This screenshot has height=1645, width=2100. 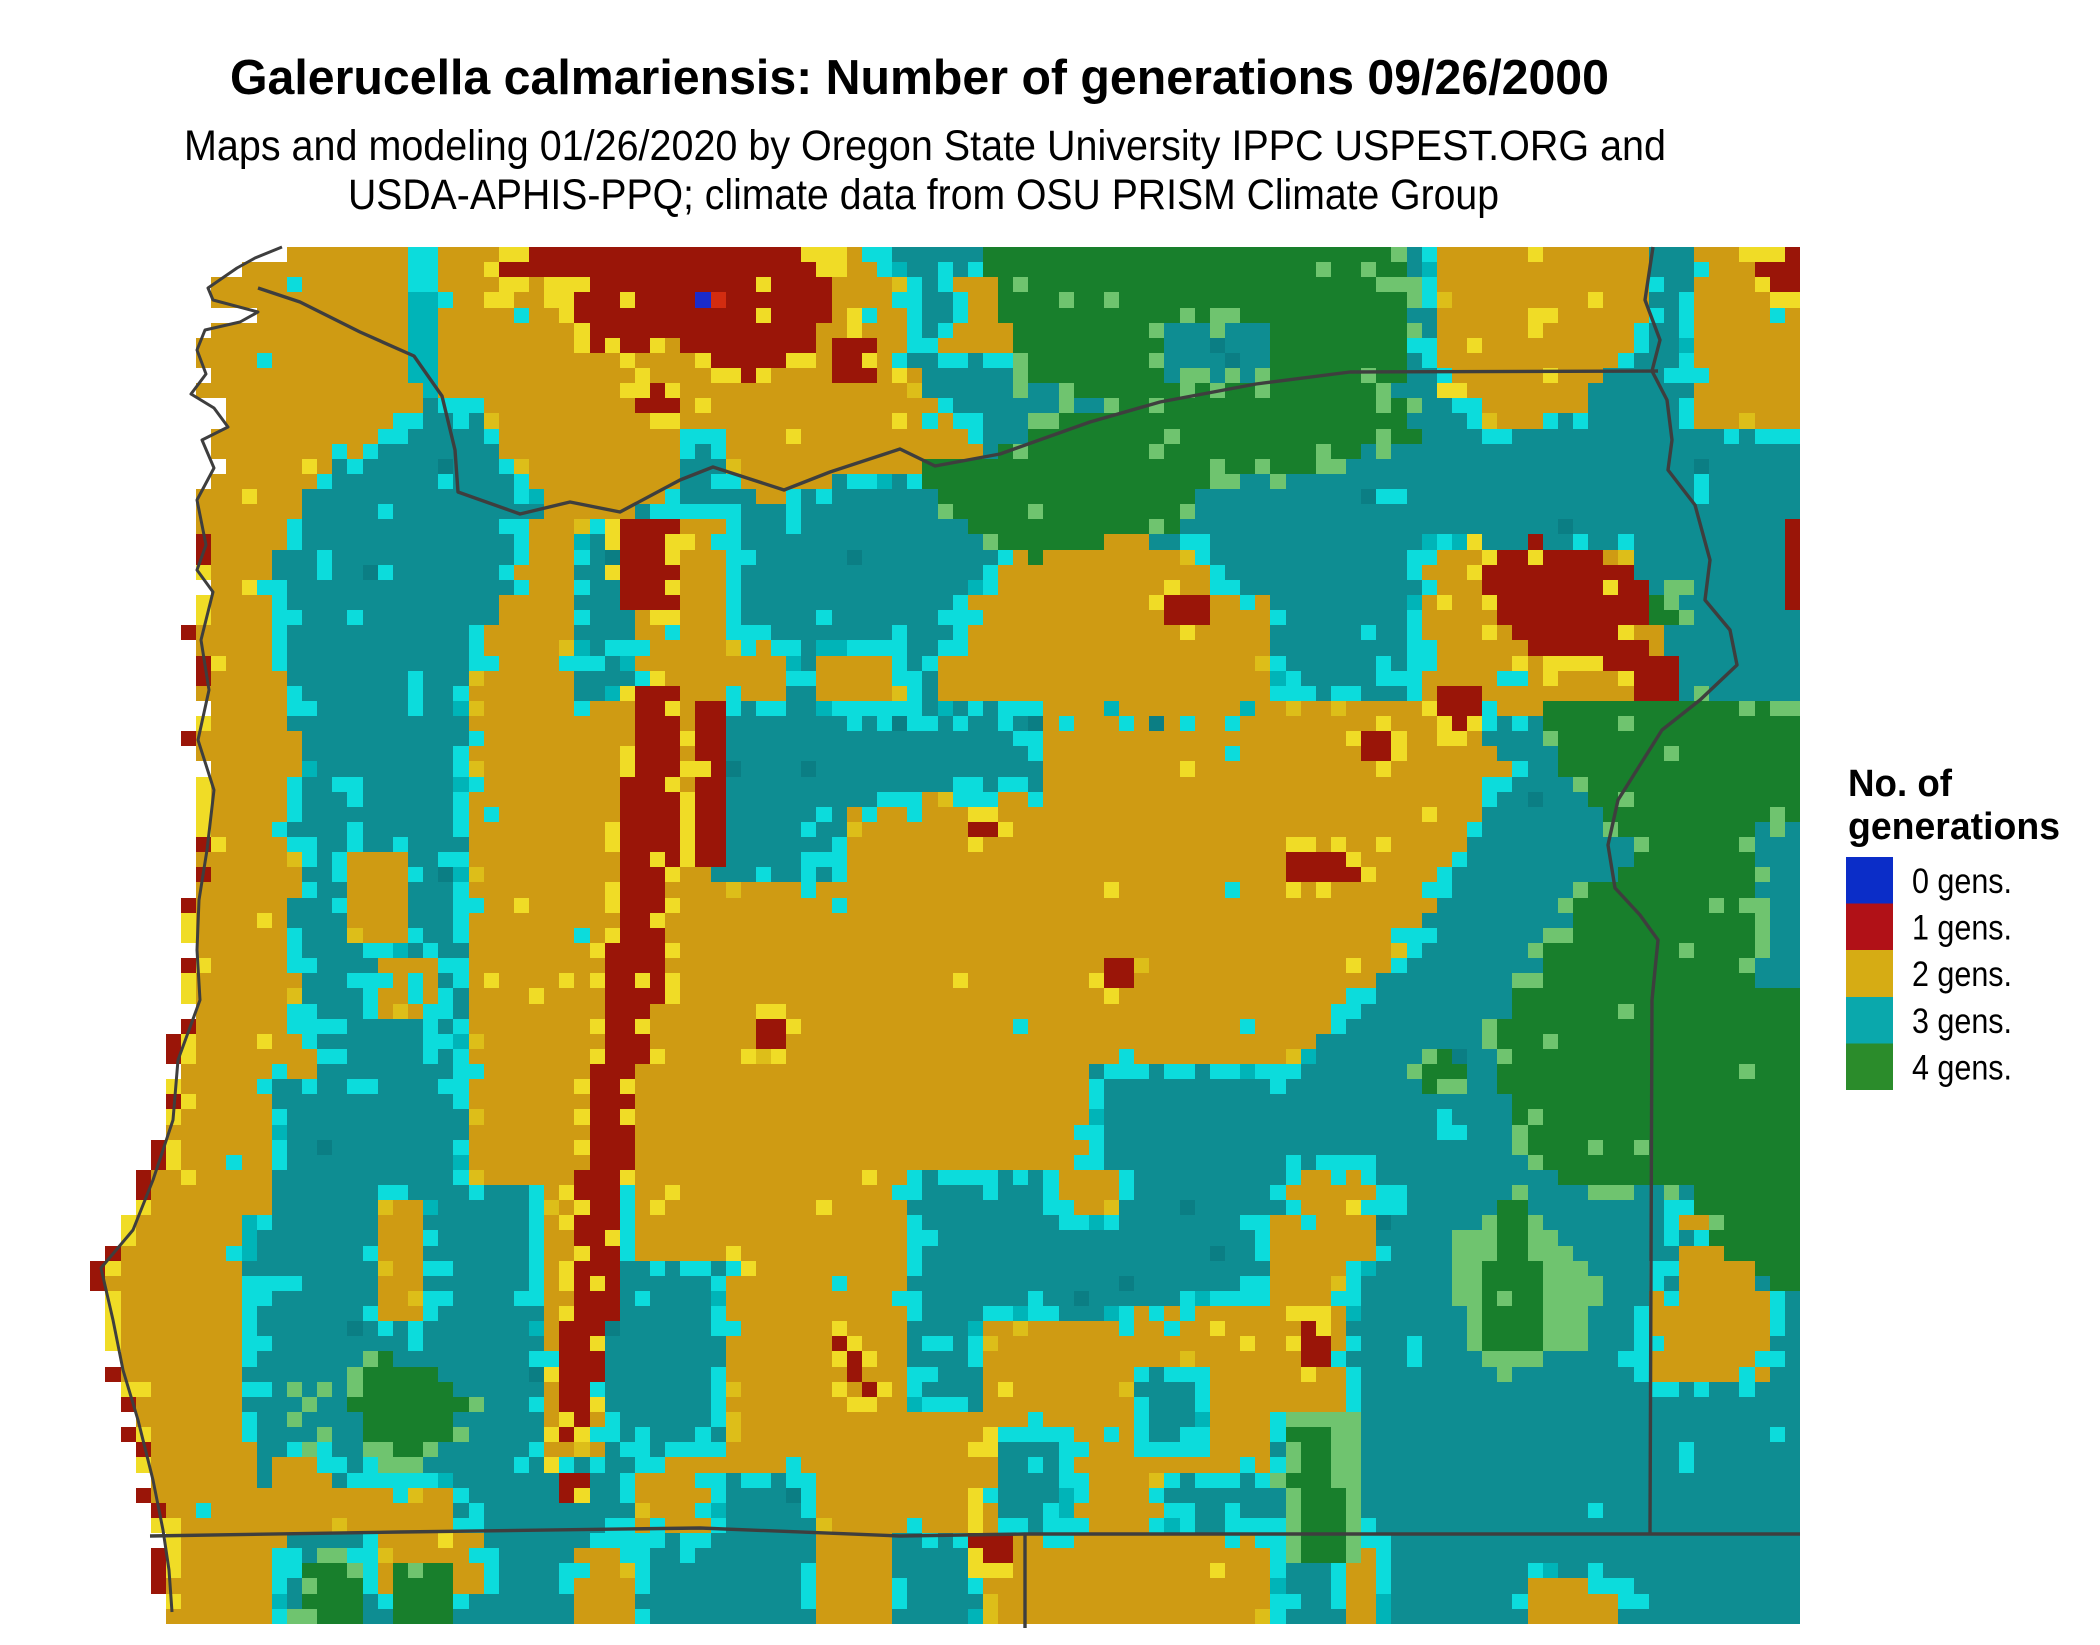 I want to click on svg-text: No. of, so click(x=1900, y=784).